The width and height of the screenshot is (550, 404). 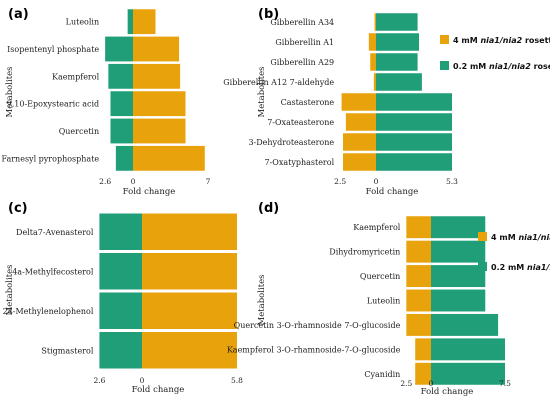 What do you see at coordinates (520, 237) in the screenshot?
I see `legend-entry: 4 mM nia1/nia2 root` at bounding box center [520, 237].